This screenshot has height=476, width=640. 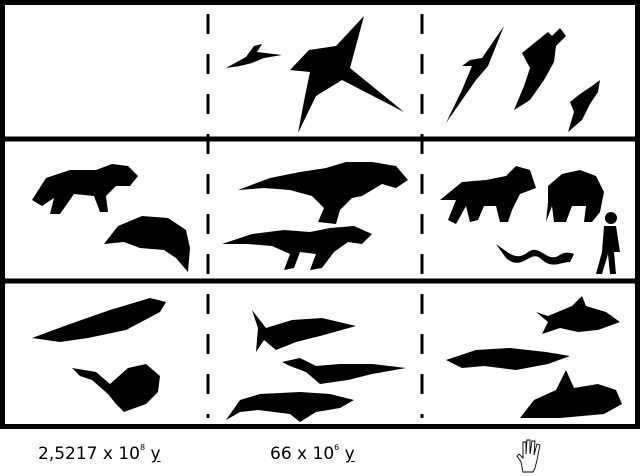 What do you see at coordinates (323, 193) in the screenshot?
I see `tyrannosaur-icon` at bounding box center [323, 193].